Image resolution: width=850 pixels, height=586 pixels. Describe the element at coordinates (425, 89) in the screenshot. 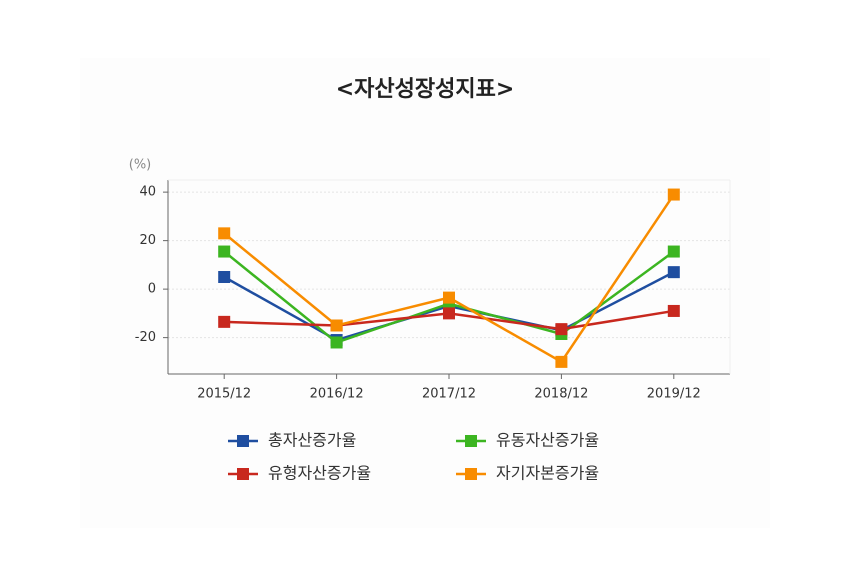

I see `chart-title: <자산성장성지표>` at that location.